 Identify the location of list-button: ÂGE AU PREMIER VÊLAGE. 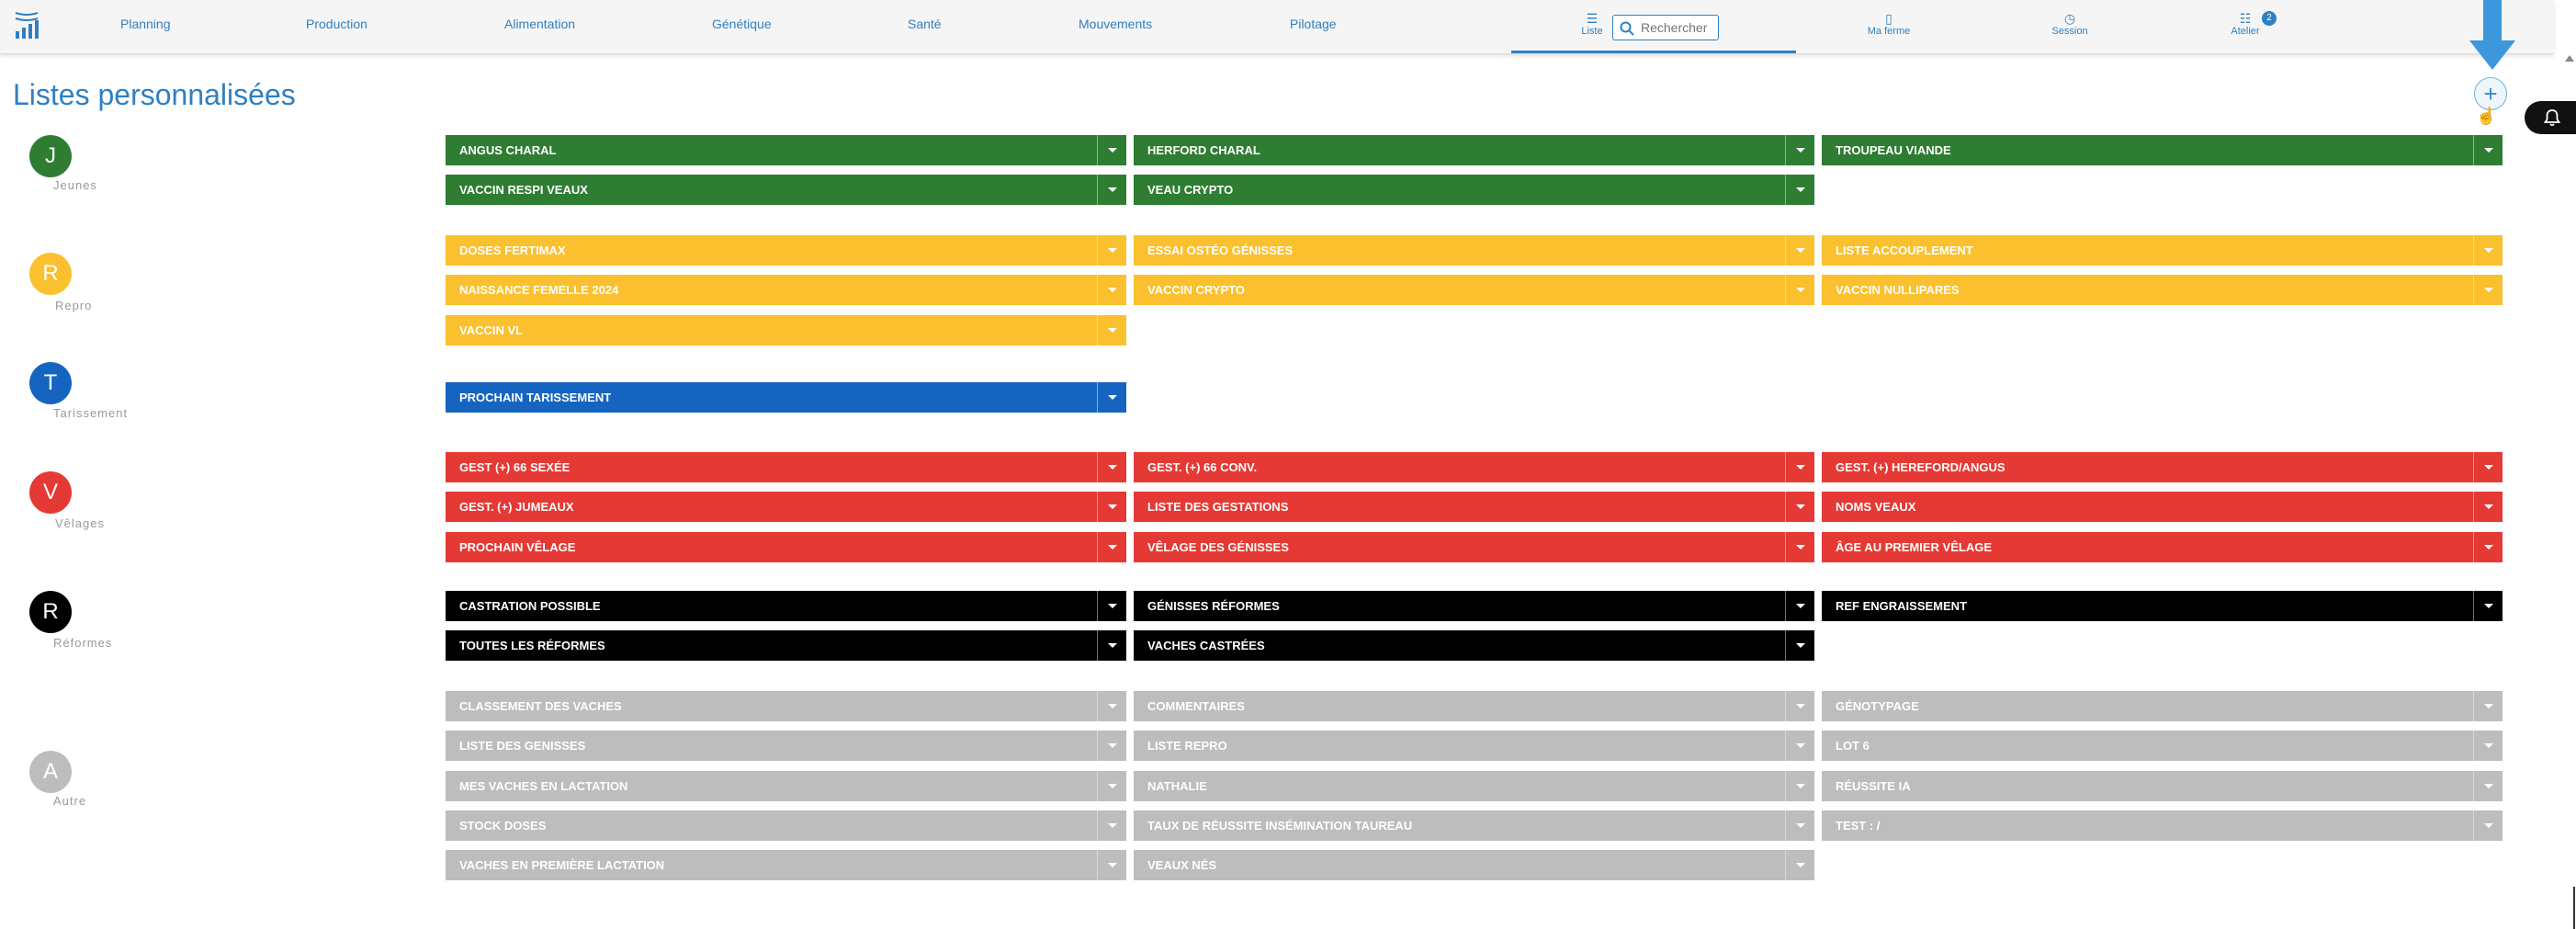
(2162, 547).